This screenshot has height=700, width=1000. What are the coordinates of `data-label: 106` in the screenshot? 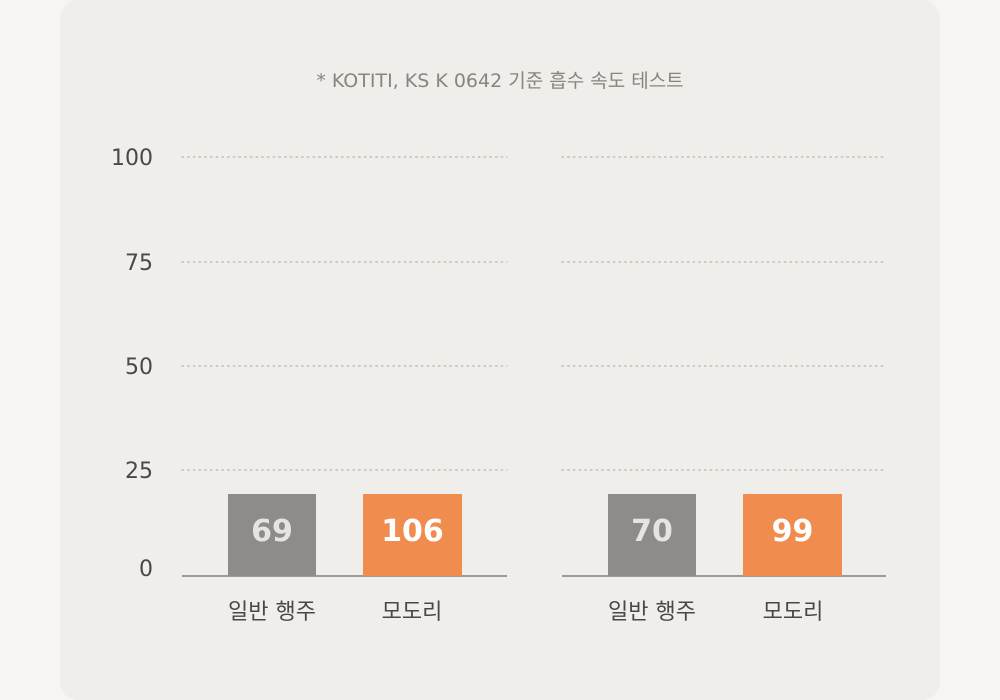 It's located at (412, 531).